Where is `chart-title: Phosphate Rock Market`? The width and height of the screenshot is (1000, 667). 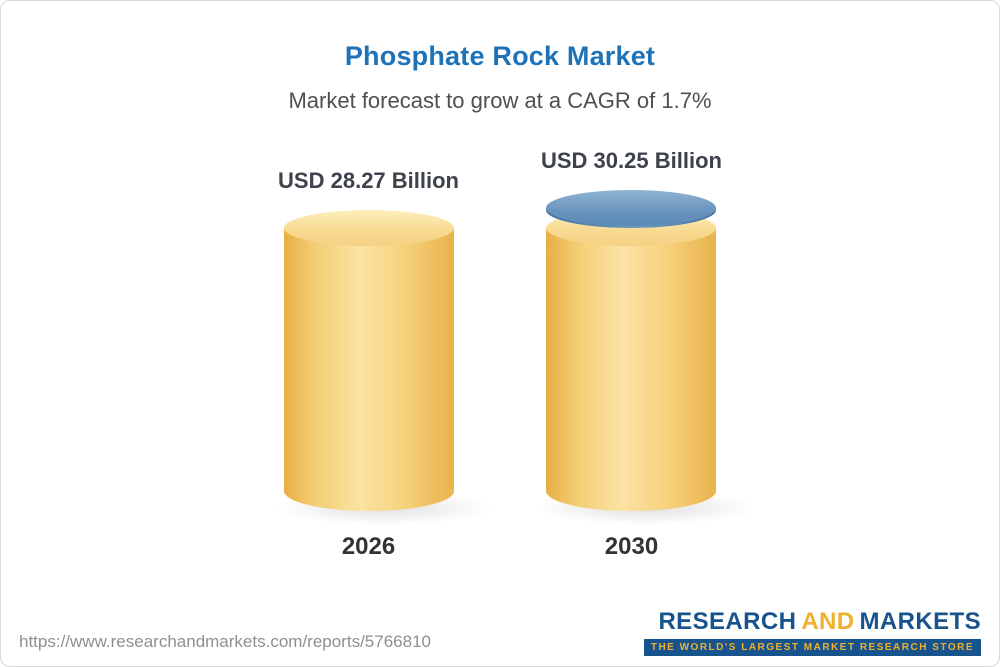
chart-title: Phosphate Rock Market is located at coordinates (500, 56).